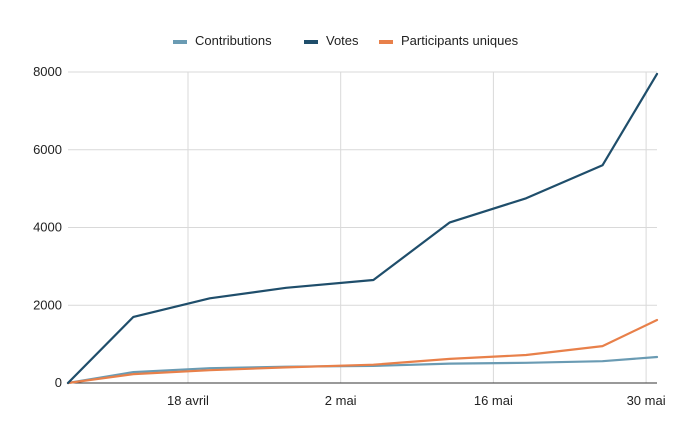  I want to click on x-tick-label: 2 mai, so click(341, 400).